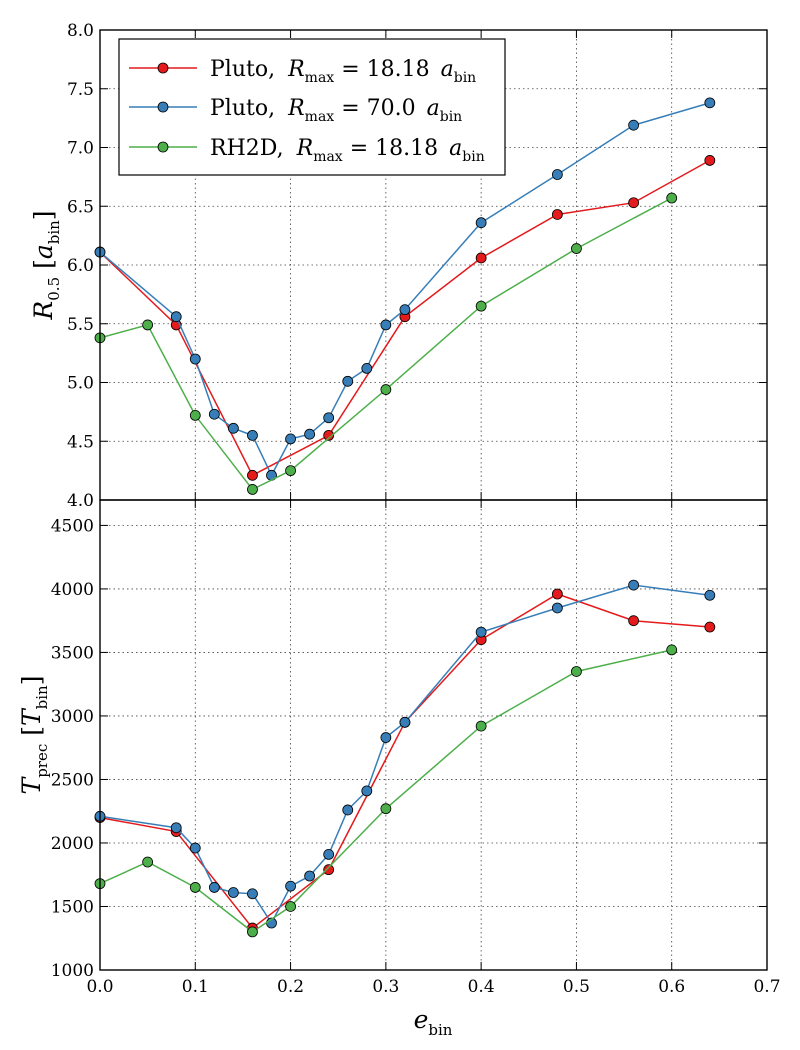  What do you see at coordinates (99, 987) in the screenshot?
I see `x-tick-label: 0.0` at bounding box center [99, 987].